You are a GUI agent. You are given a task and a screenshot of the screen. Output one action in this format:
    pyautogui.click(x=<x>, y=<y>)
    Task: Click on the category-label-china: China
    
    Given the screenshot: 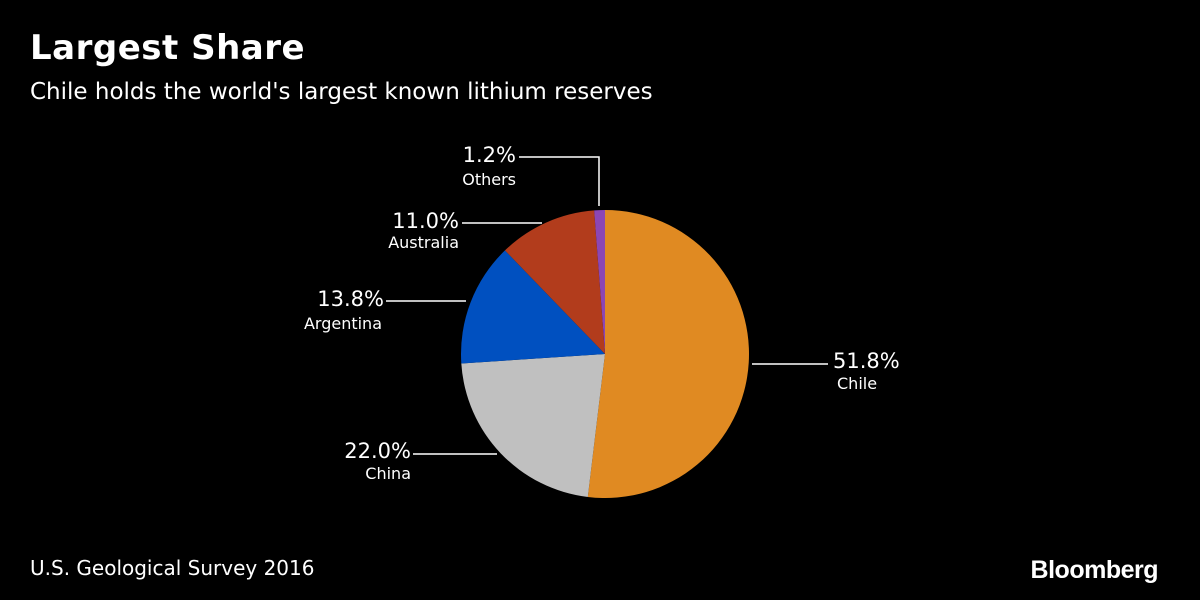 What is the action you would take?
    pyautogui.click(x=388, y=473)
    